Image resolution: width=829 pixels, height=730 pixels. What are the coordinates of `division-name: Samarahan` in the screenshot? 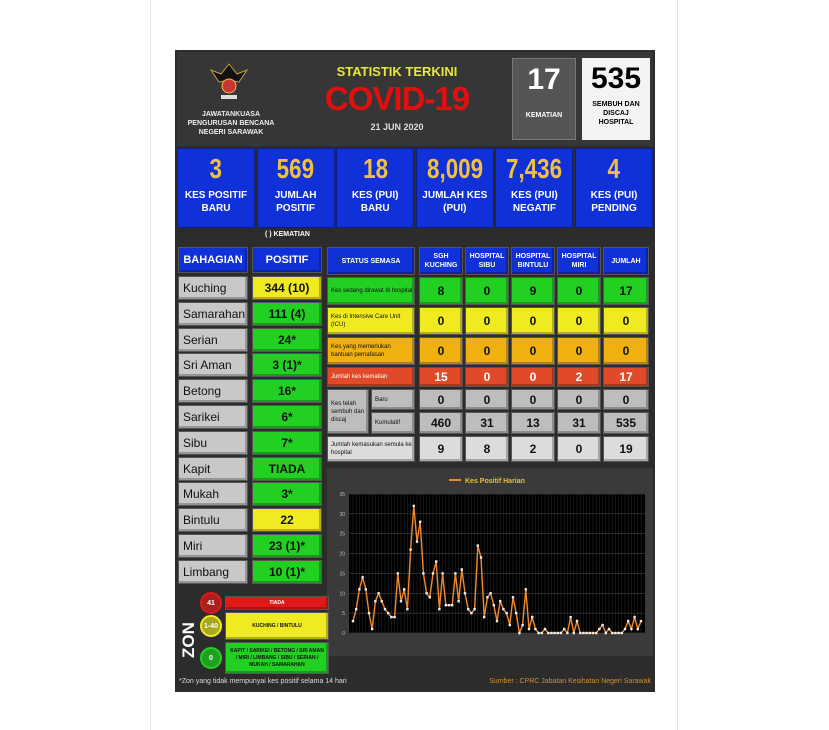 It's located at (213, 313).